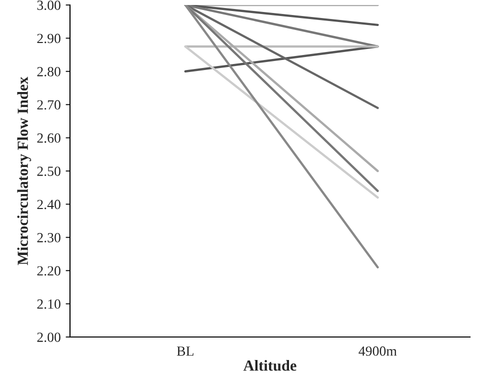 The image size is (484, 379). What do you see at coordinates (185, 351) in the screenshot?
I see `x-tick-label: BL` at bounding box center [185, 351].